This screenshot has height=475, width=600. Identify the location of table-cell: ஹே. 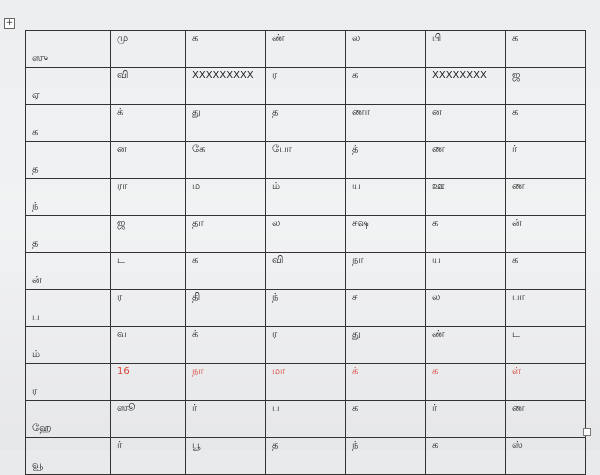
(68, 419).